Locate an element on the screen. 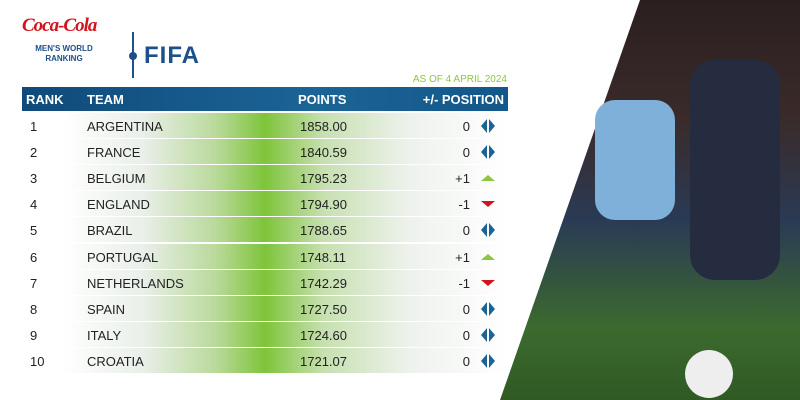 Image resolution: width=800 pixels, height=400 pixels. header-team: TEAM is located at coordinates (105, 99).